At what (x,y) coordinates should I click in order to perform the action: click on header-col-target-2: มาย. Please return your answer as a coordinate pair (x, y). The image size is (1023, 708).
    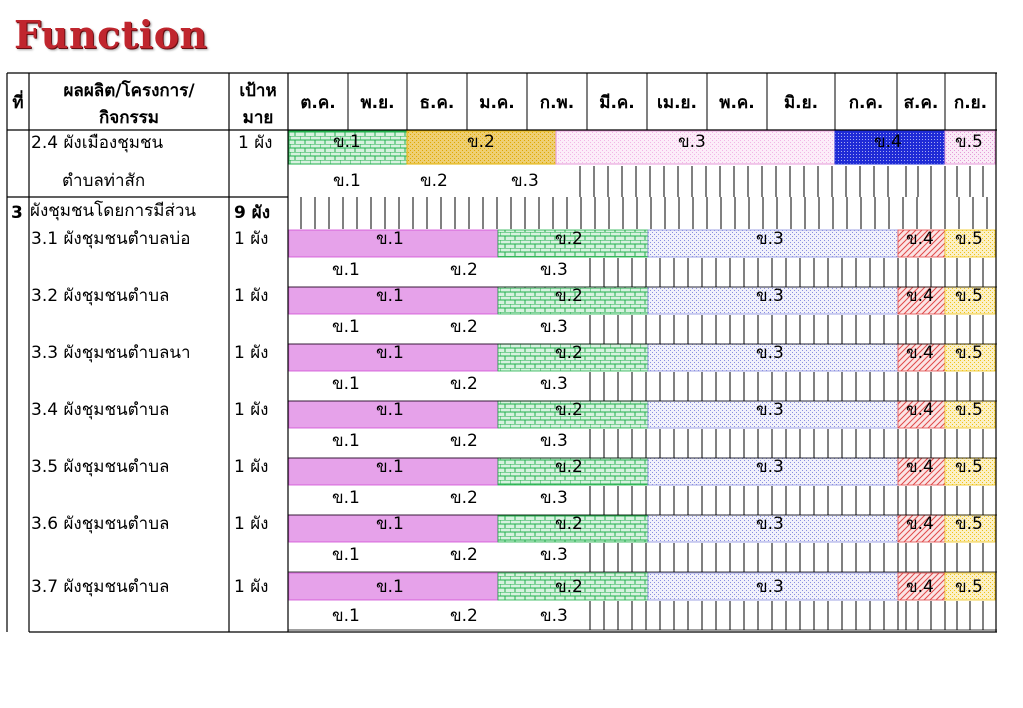
    Looking at the image, I should click on (258, 118).